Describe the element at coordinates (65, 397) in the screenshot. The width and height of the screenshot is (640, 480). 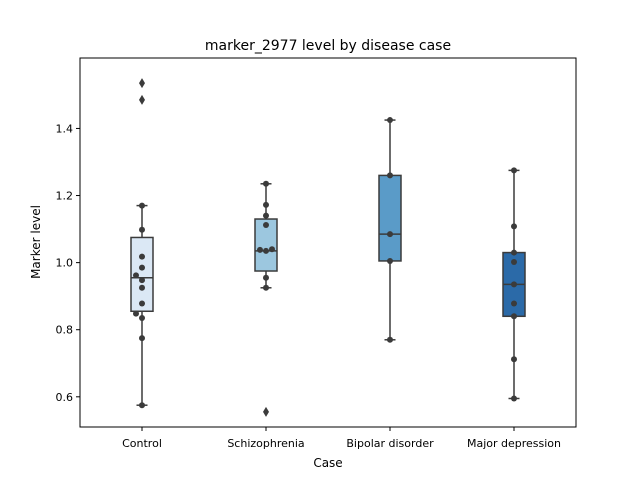
I see `y-tick-label: 0.6` at that location.